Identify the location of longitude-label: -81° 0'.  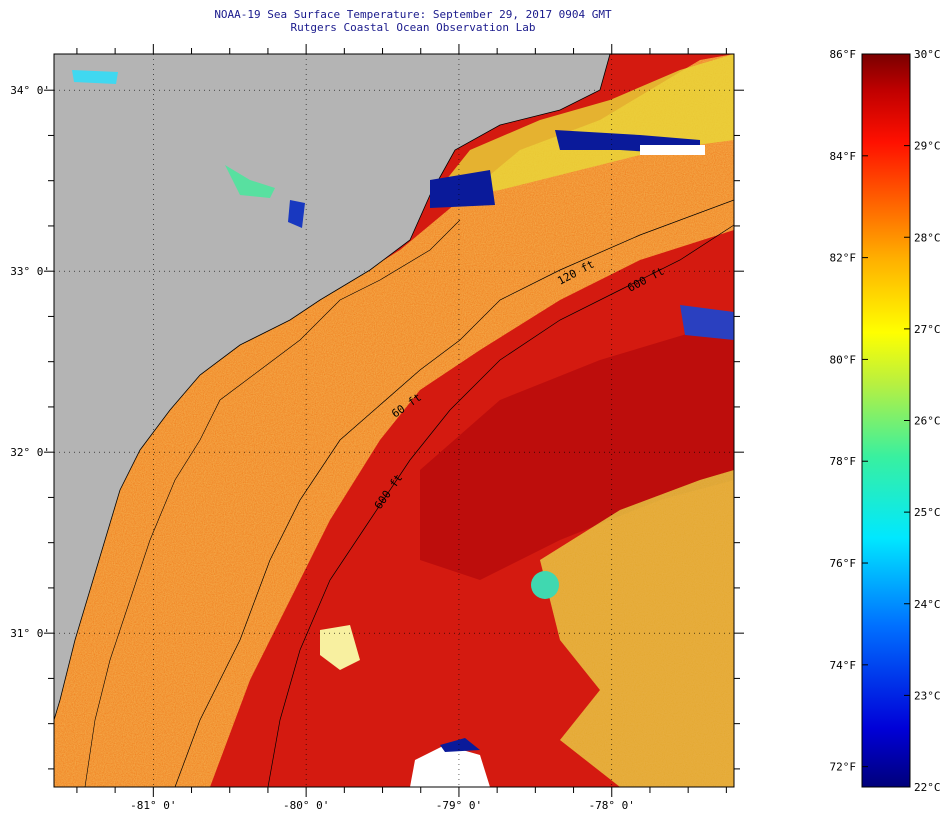
(153, 805).